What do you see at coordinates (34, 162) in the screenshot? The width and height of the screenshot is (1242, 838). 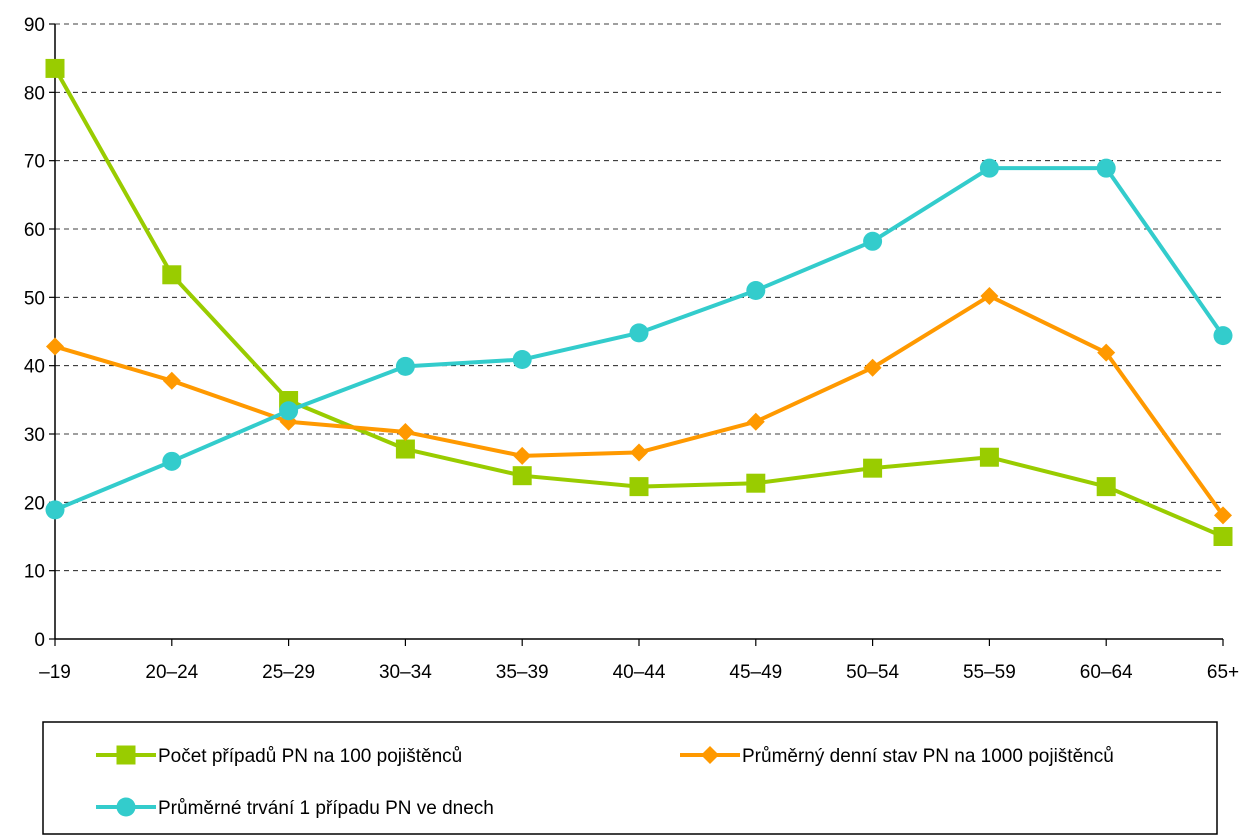 I see `y-tick-label: 70` at bounding box center [34, 162].